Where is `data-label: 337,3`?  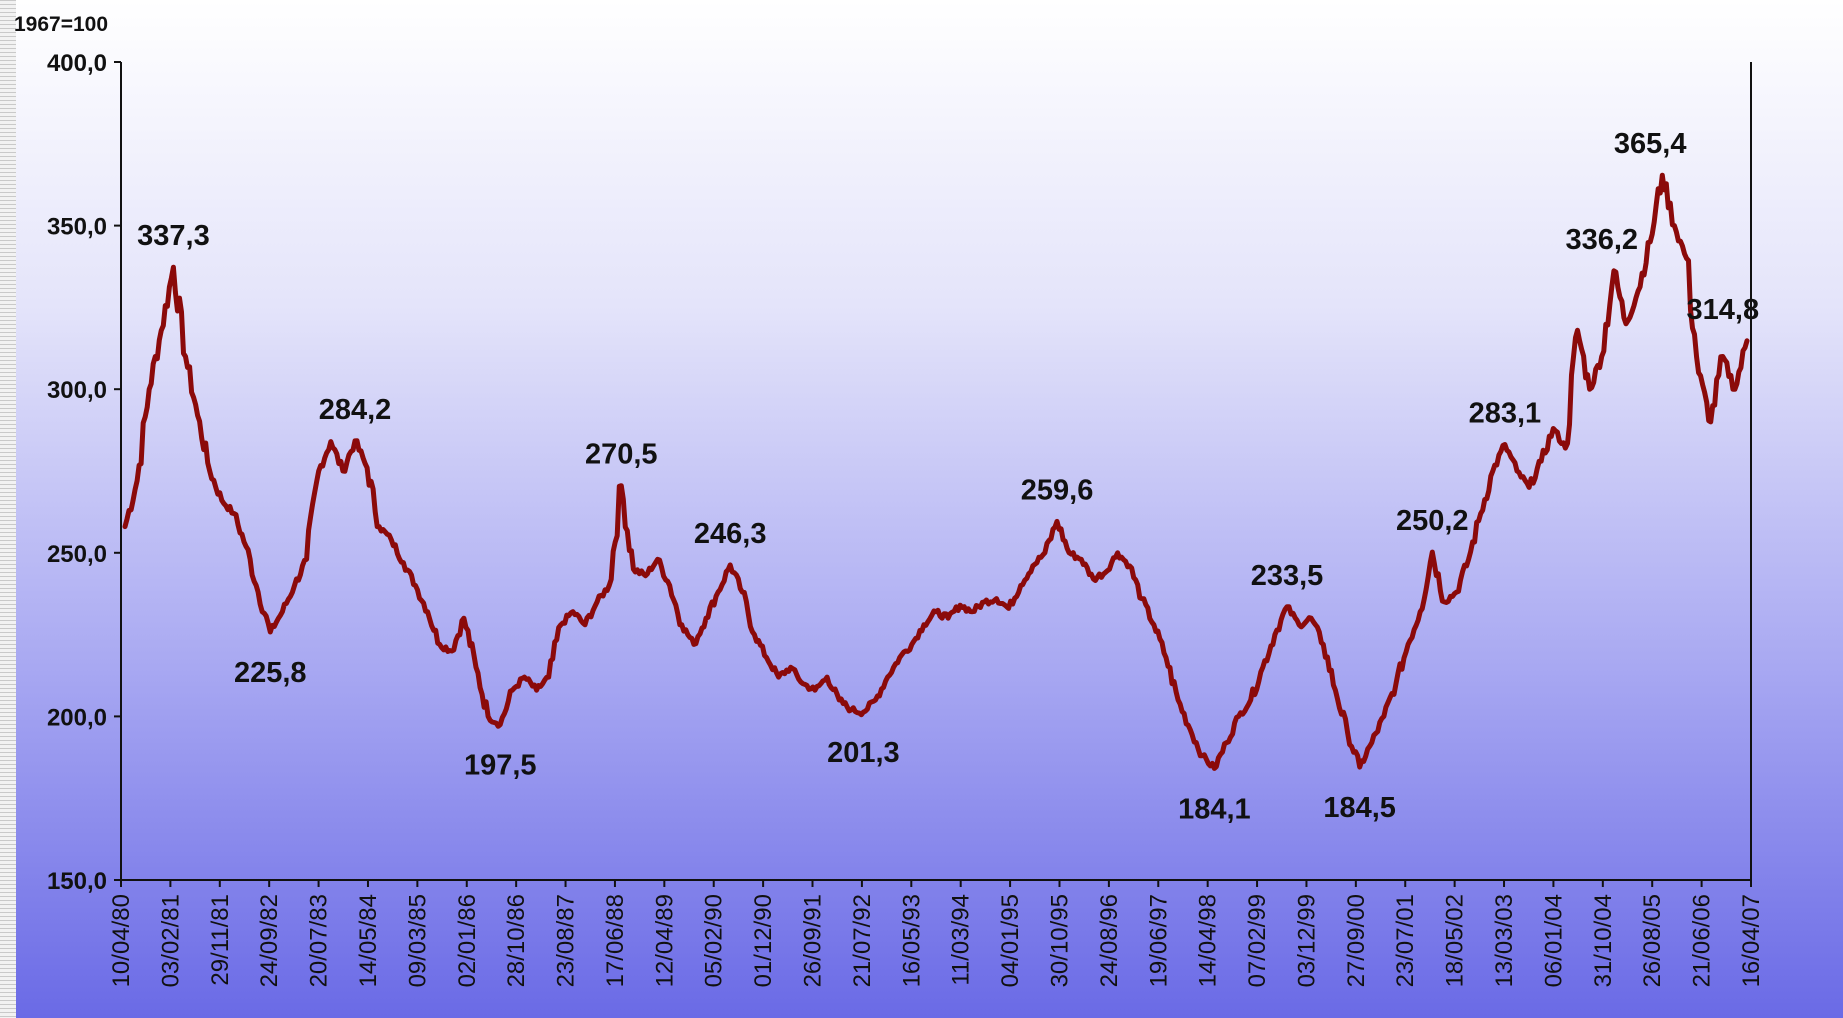
data-label: 337,3 is located at coordinates (173, 236).